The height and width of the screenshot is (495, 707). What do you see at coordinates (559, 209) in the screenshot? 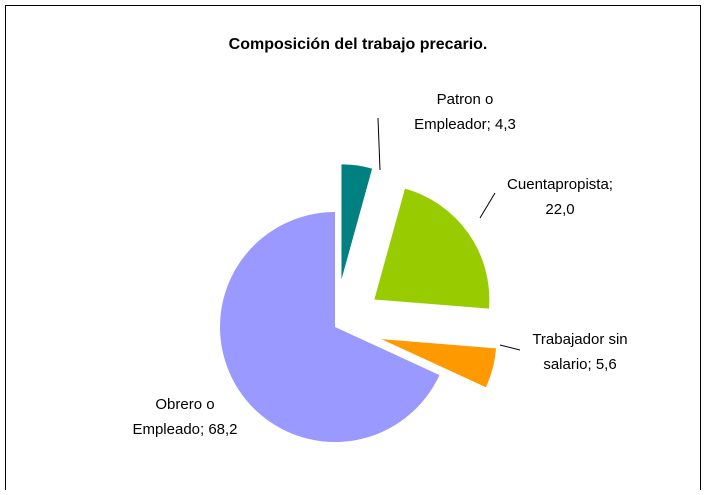
I see `data-label: 22,0` at bounding box center [559, 209].